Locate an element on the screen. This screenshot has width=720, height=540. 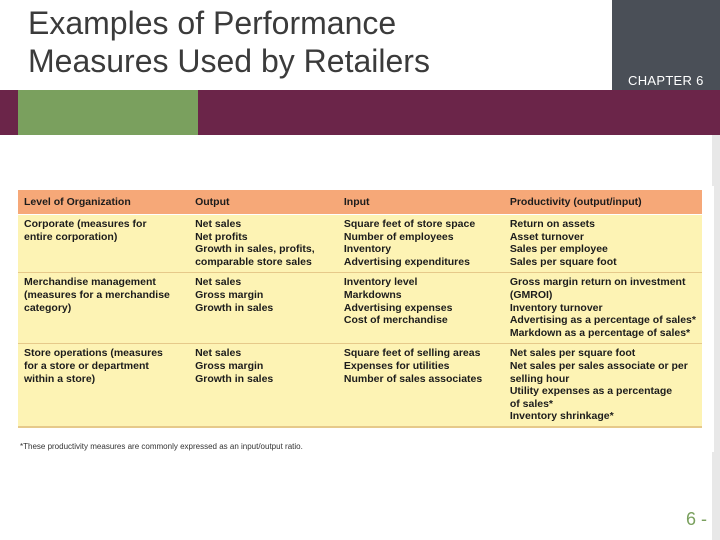
cell-line: Advertising expenses is located at coordinates (398, 307).